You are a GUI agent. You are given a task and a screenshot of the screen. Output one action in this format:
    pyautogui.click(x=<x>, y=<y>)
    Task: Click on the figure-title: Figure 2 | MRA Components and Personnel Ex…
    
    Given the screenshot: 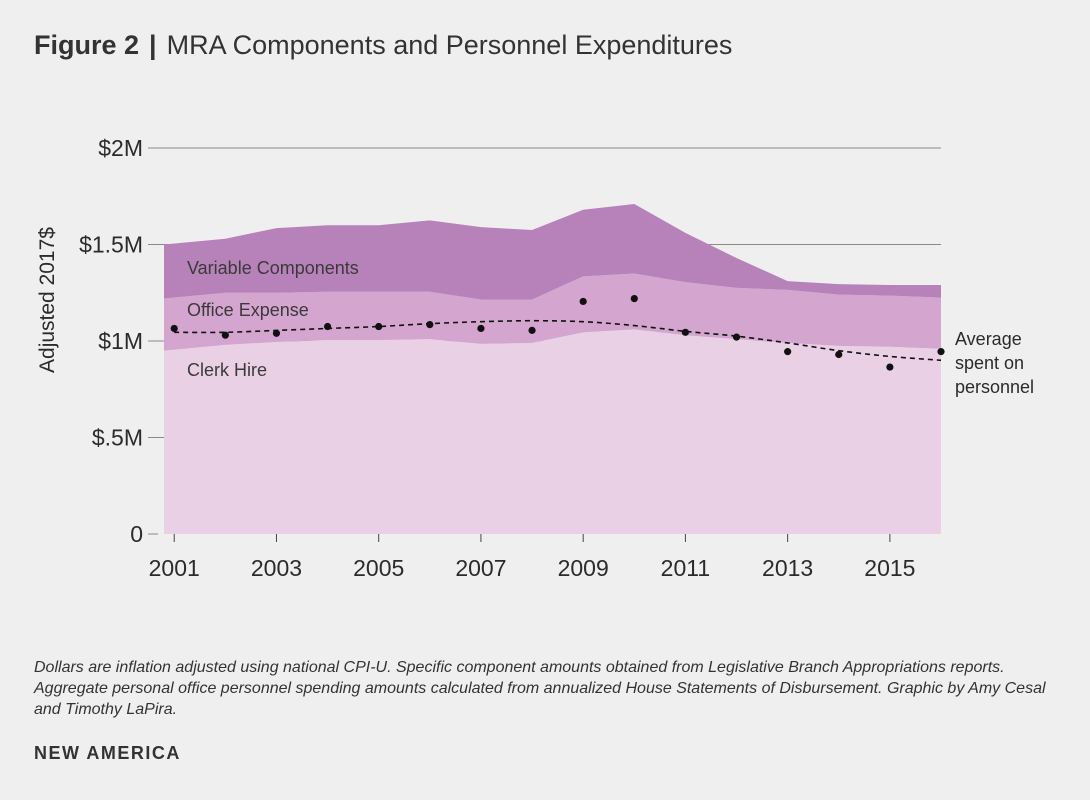 What is the action you would take?
    pyautogui.click(x=383, y=45)
    